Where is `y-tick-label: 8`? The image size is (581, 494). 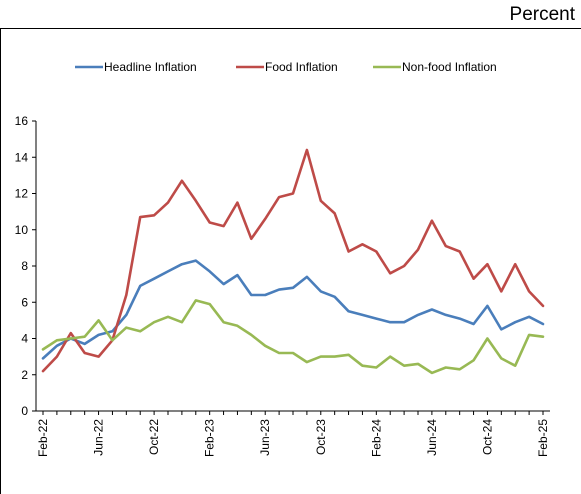
y-tick-label: 8 is located at coordinates (24, 266).